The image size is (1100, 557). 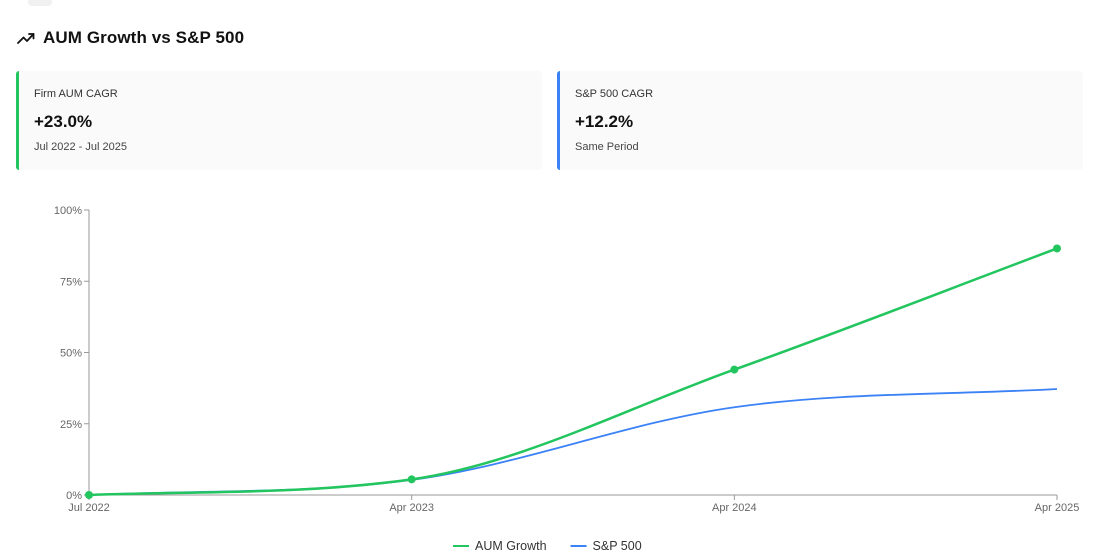 What do you see at coordinates (617, 546) in the screenshot?
I see `legend-label-s-p-500: S&P 500` at bounding box center [617, 546].